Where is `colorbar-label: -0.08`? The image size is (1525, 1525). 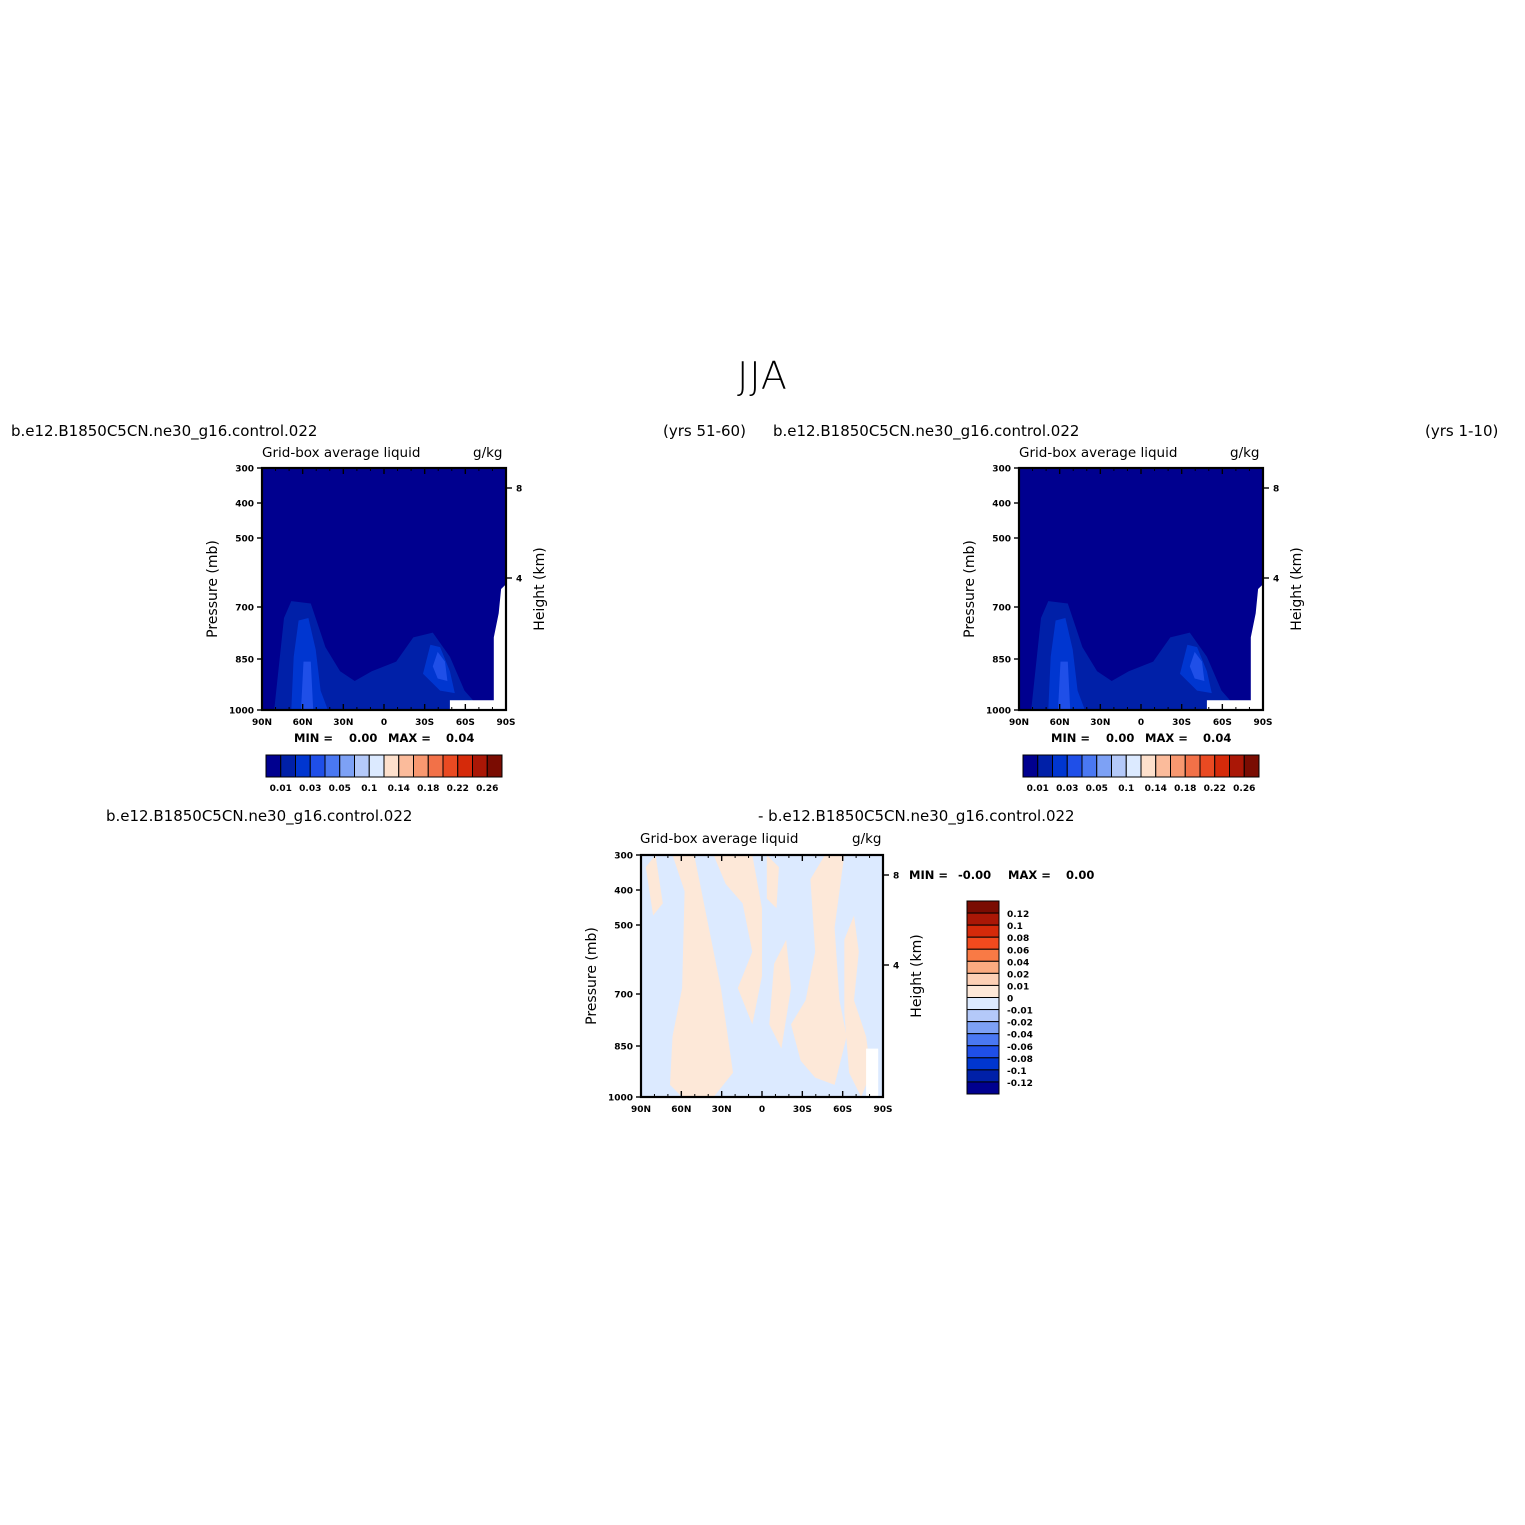
colorbar-label: -0.08 is located at coordinates (1020, 1060).